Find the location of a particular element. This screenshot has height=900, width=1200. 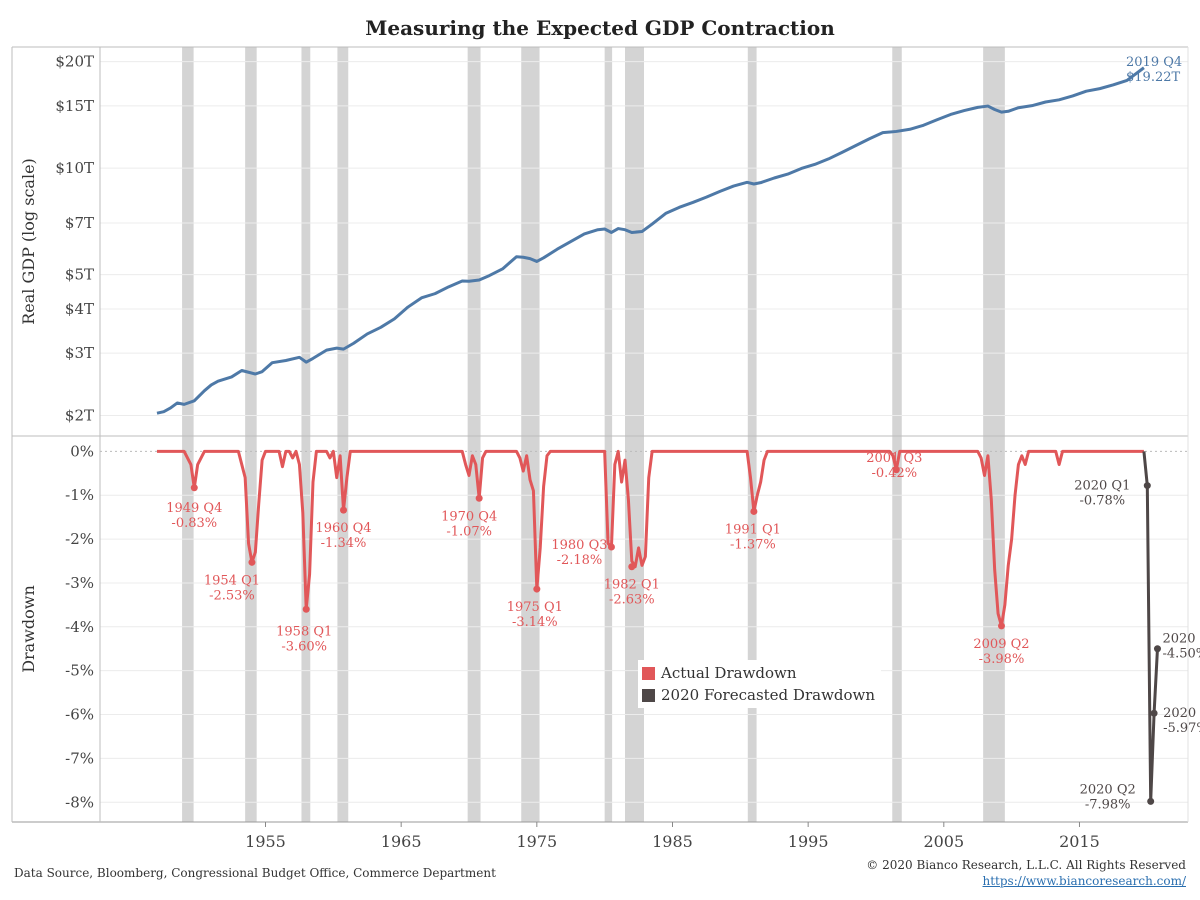

legend-swatch-actual is located at coordinates (648, 673).